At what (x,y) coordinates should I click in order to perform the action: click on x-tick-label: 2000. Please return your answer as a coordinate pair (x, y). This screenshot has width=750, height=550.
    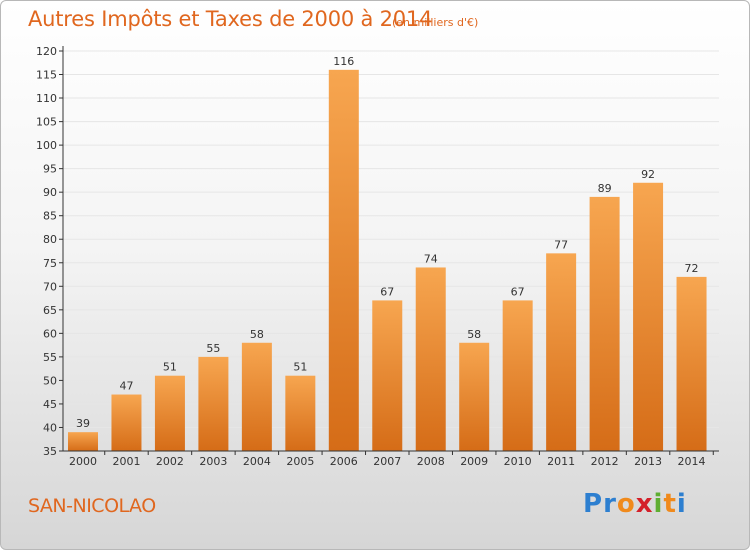
    Looking at the image, I should click on (83, 461).